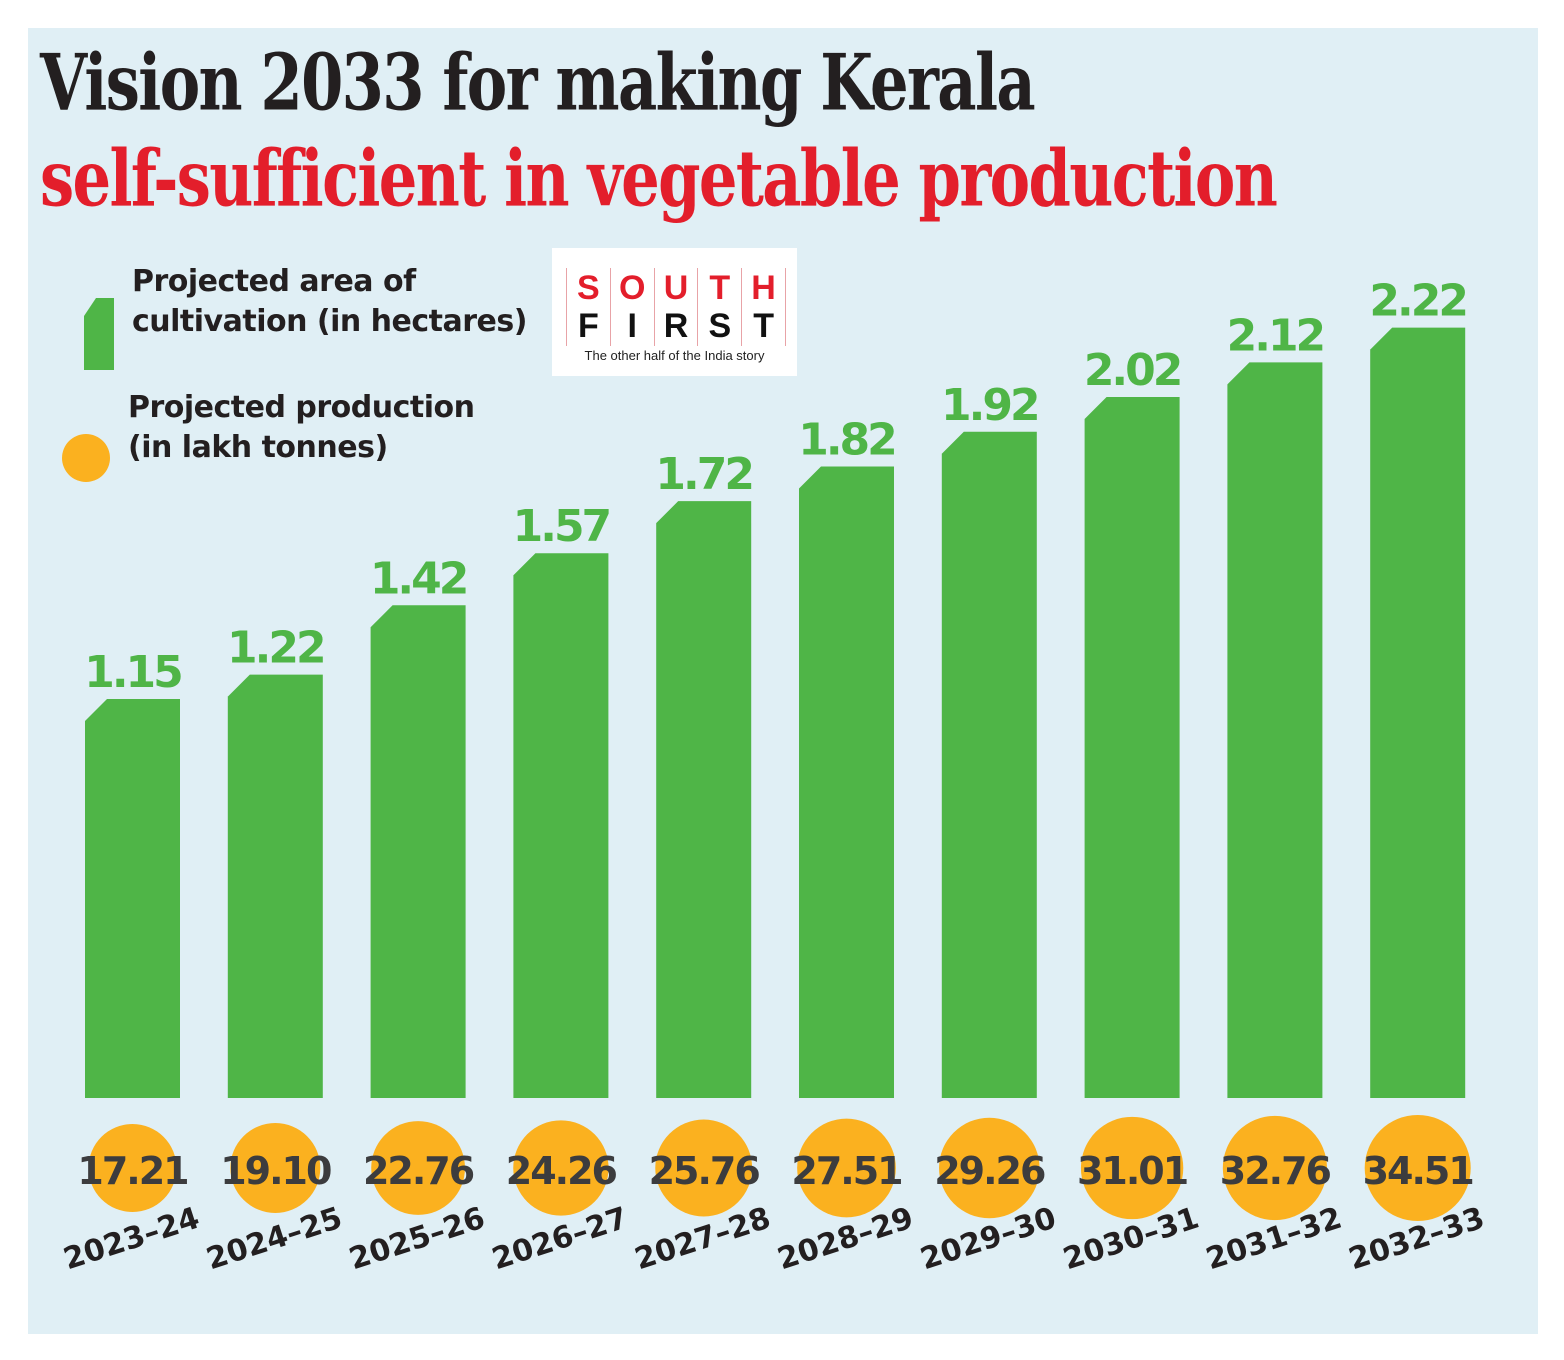 The width and height of the screenshot is (1564, 1360). What do you see at coordinates (418, 1171) in the screenshot?
I see `production-value-label: 22.76` at bounding box center [418, 1171].